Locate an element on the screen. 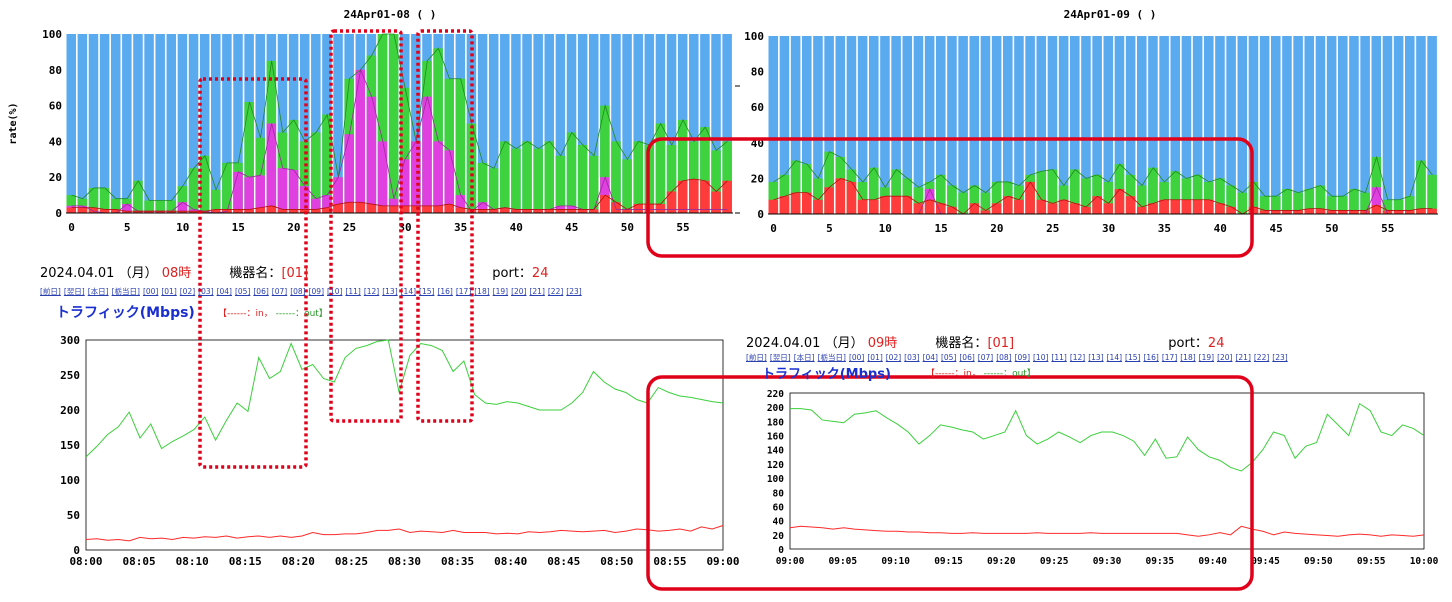  series-outline-in is located at coordinates (1103, 196).